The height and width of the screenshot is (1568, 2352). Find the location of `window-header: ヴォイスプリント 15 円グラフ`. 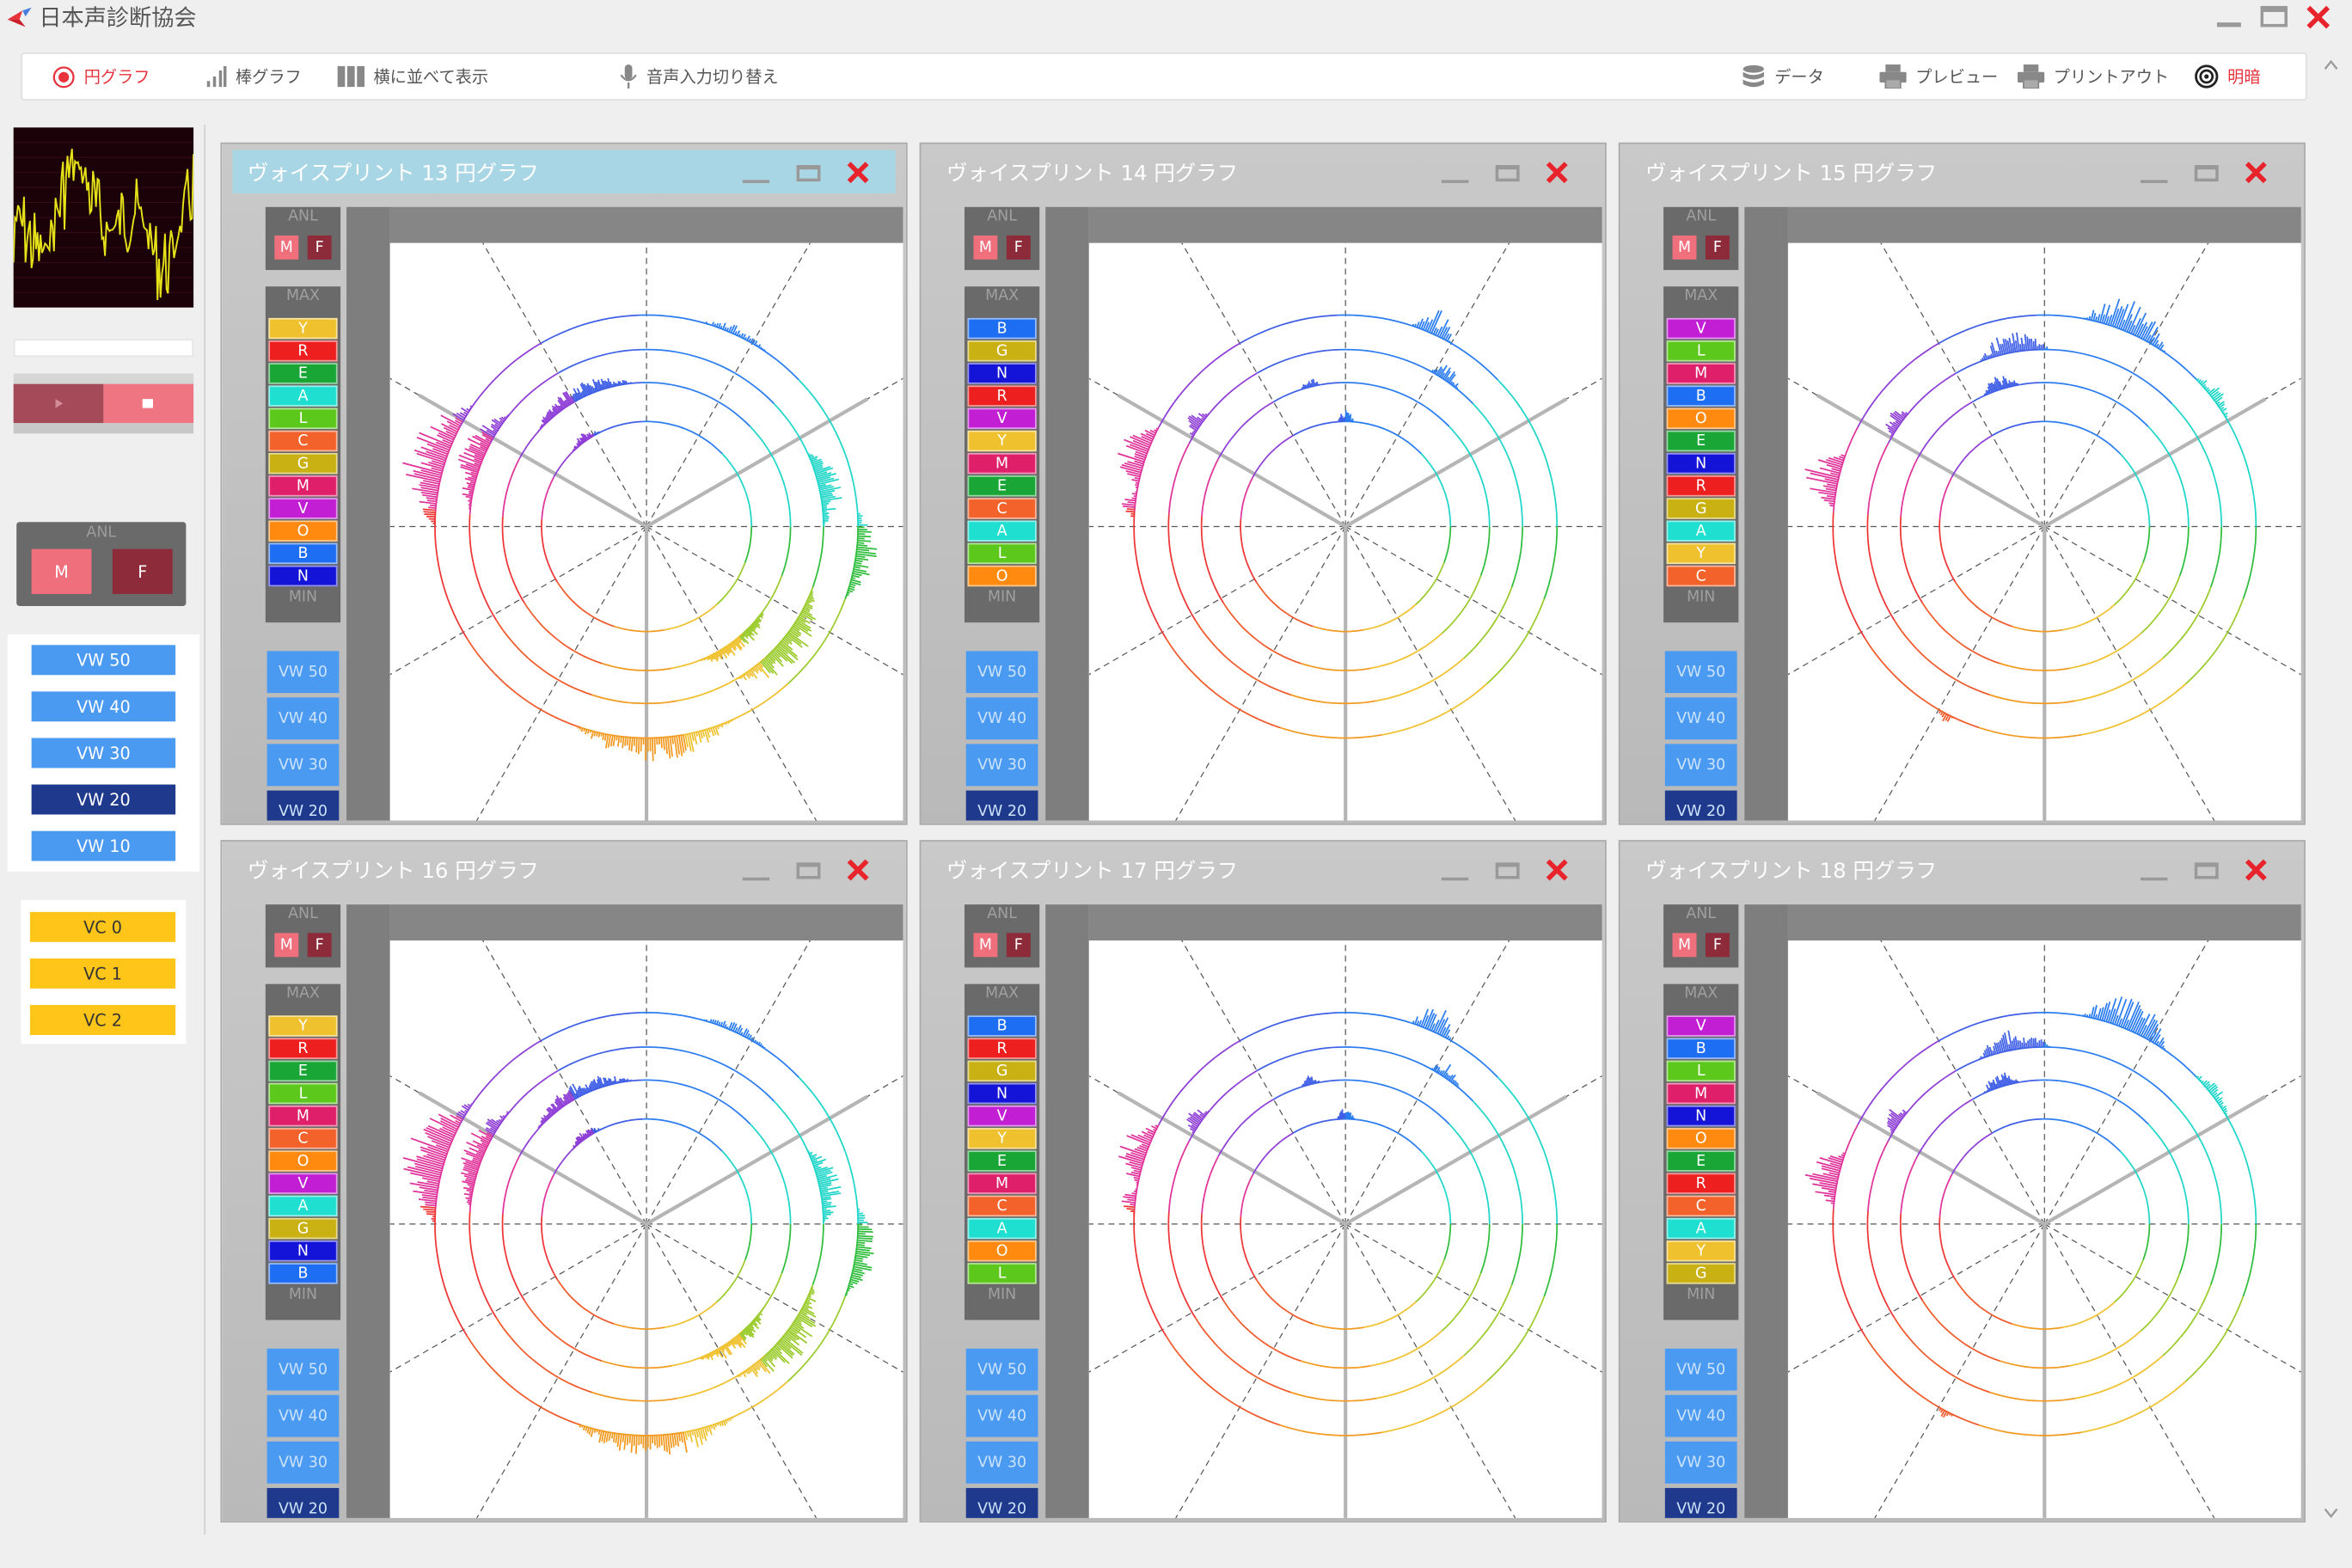

window-header: ヴォイスプリント 15 円グラフ is located at coordinates (1962, 171).